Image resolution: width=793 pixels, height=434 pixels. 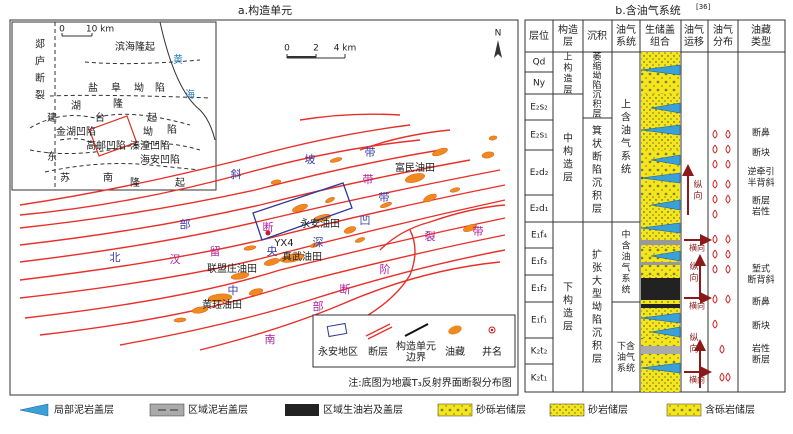 What do you see at coordinates (416, 352) in the screenshot?
I see `map-legend-label: 构造单元边界` at bounding box center [416, 352].